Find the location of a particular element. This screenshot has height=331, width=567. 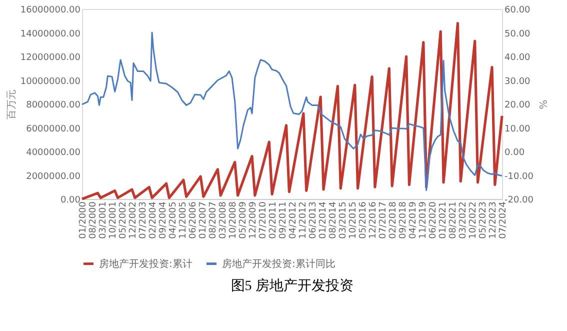

x-tick-label: 09/2018 is located at coordinates (403, 220).